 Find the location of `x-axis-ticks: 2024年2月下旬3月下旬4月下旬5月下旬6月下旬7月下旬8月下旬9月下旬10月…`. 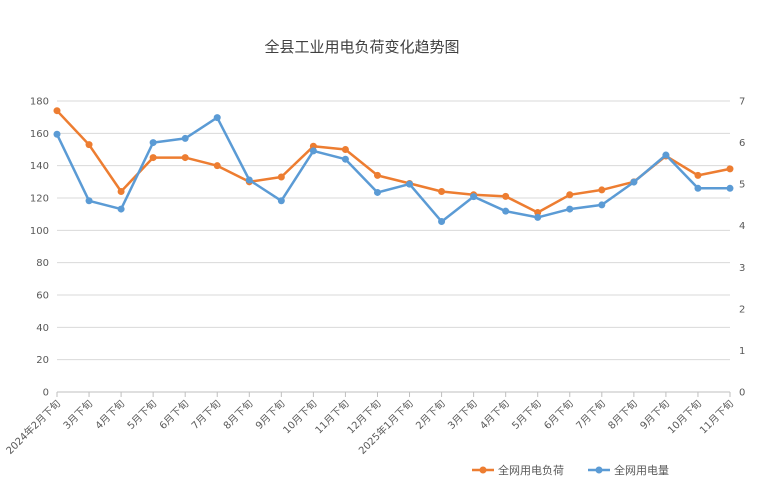

x-axis-ticks: 2024年2月下旬3月下旬4月下旬5月下旬6月下旬7月下旬8月下旬9月下旬10月… is located at coordinates (369, 427).